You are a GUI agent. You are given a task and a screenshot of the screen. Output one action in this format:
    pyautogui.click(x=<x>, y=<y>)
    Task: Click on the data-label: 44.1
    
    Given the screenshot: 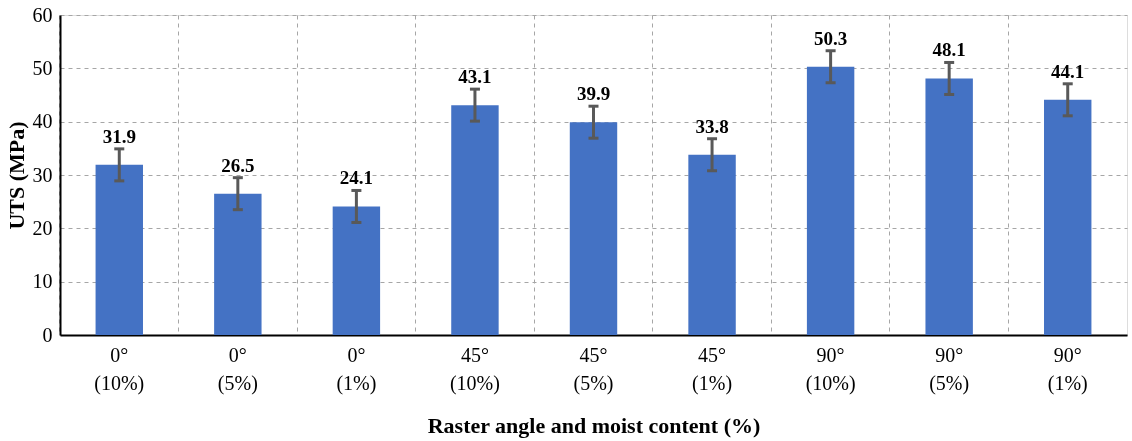 What is the action you would take?
    pyautogui.click(x=1068, y=71)
    